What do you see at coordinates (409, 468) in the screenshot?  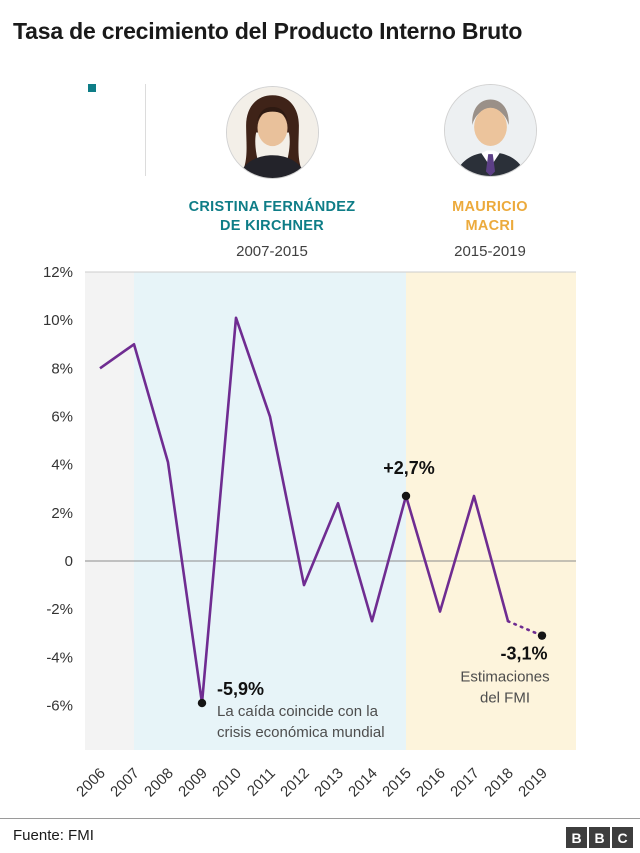 I see `annotation-label: +2,7%` at bounding box center [409, 468].